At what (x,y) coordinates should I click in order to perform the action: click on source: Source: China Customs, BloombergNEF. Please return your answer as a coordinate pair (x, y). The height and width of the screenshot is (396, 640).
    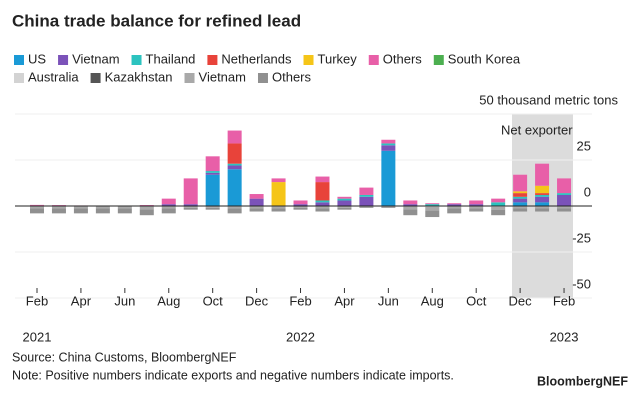
    Looking at the image, I should click on (124, 357).